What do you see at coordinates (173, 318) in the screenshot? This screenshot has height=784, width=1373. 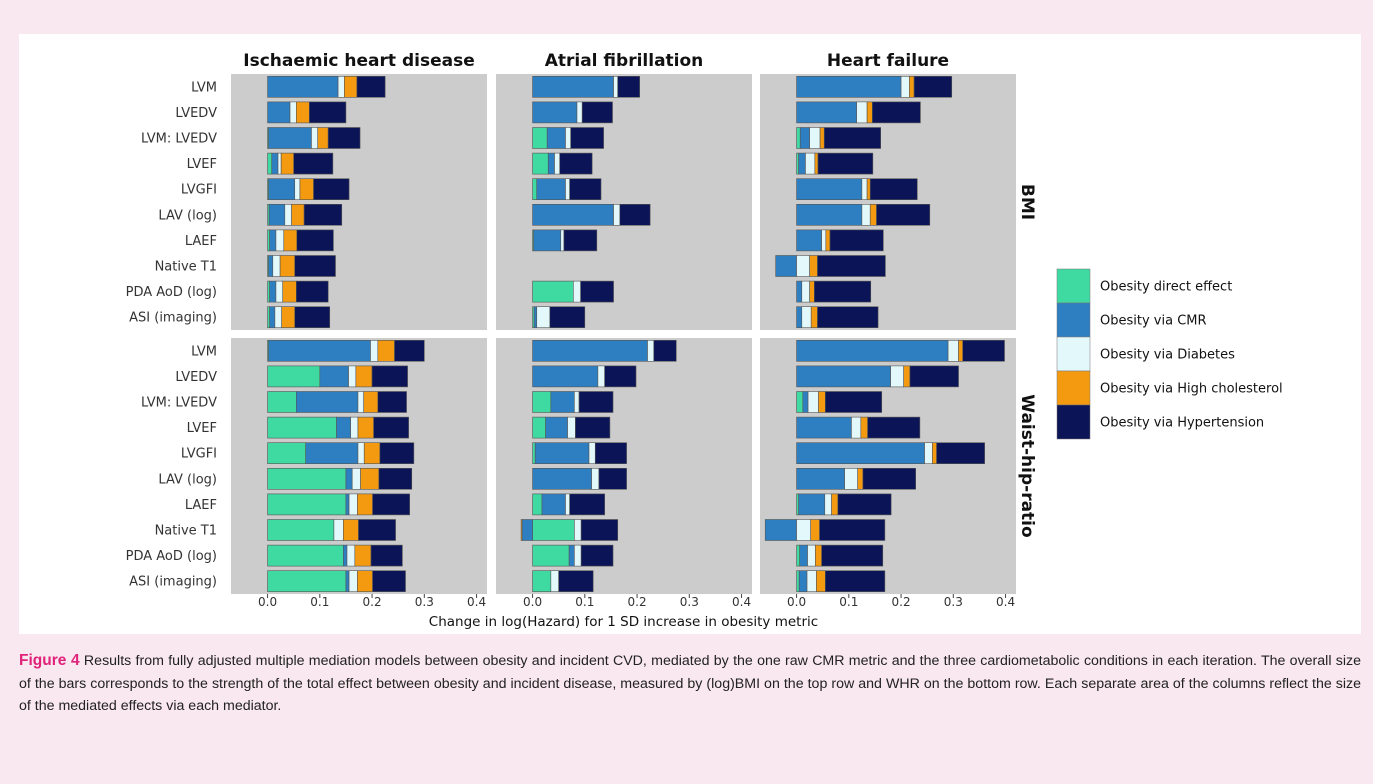 I see `category-label: ASI (imaging)` at bounding box center [173, 318].